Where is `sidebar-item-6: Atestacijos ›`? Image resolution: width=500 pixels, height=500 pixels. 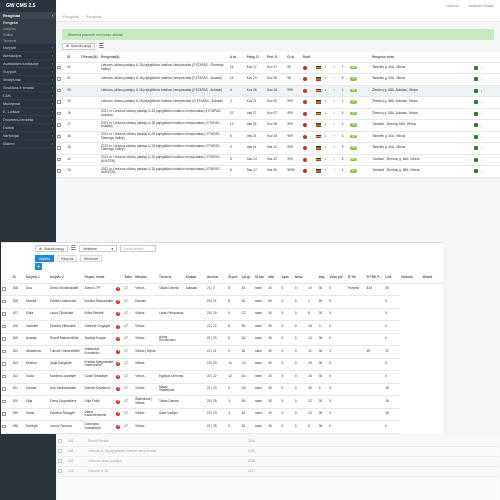 sidebar-item-6: Atestacijos › is located at coordinates (28, 56).